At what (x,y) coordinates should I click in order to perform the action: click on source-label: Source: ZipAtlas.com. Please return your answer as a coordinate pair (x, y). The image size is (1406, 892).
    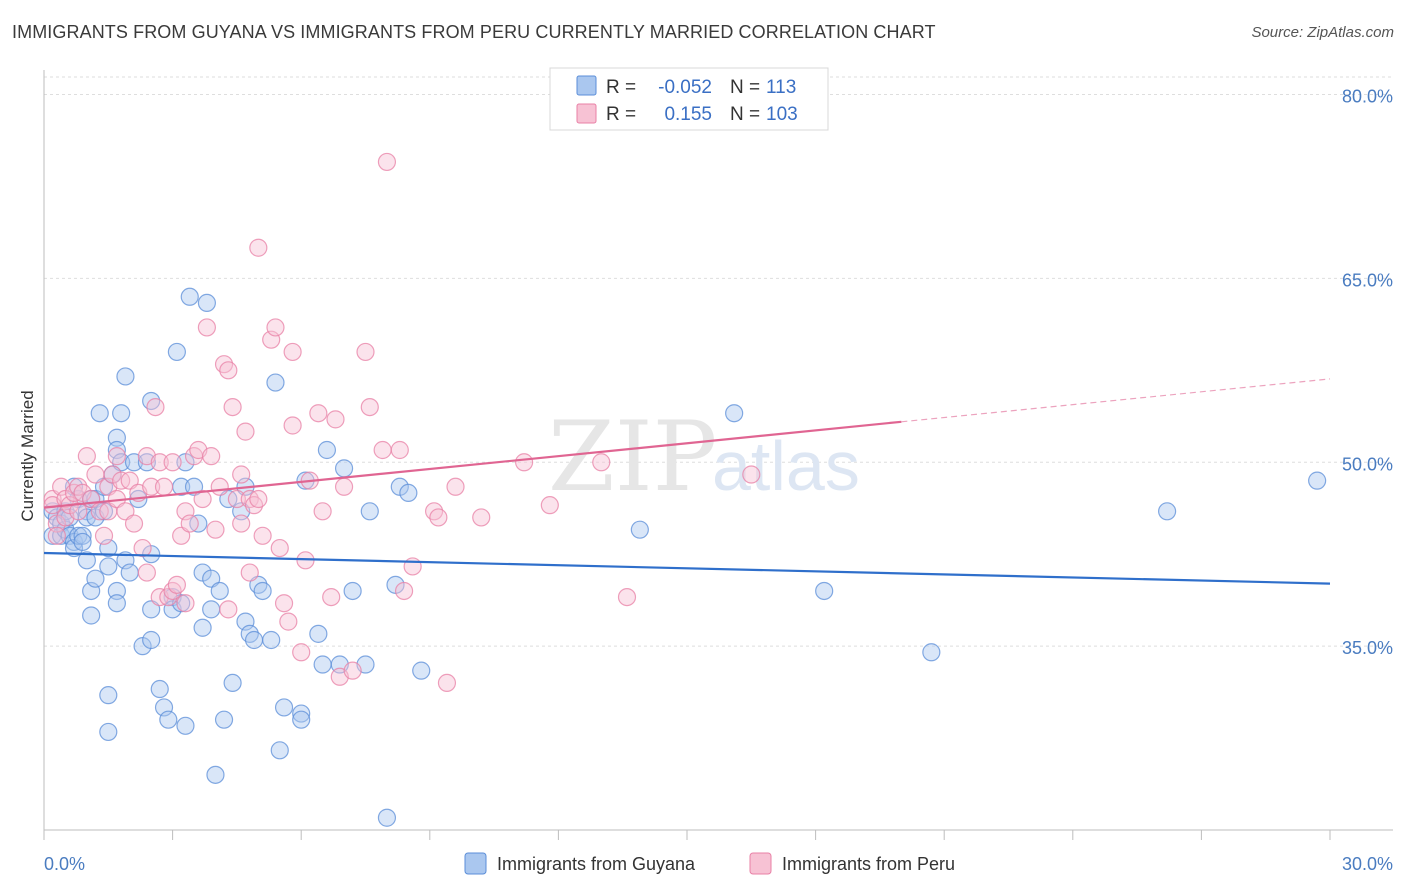
    Looking at the image, I should click on (1322, 32).